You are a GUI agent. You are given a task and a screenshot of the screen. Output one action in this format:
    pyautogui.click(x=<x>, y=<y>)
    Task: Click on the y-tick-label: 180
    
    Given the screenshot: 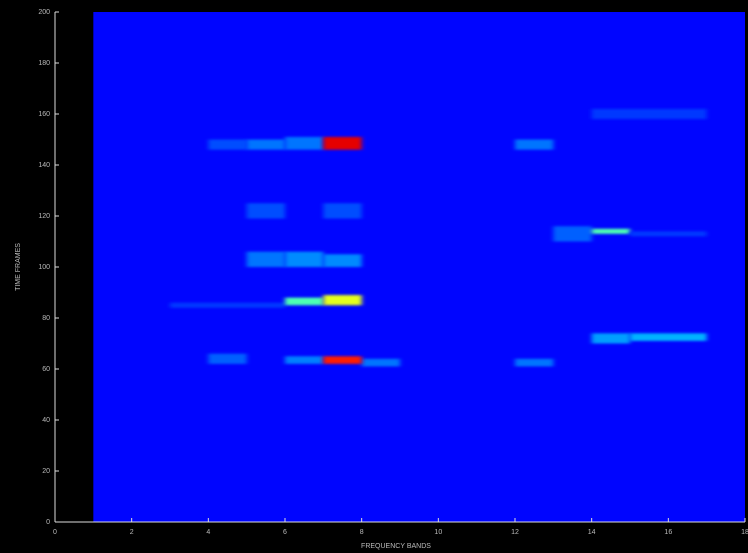 What is the action you would take?
    pyautogui.click(x=44, y=63)
    